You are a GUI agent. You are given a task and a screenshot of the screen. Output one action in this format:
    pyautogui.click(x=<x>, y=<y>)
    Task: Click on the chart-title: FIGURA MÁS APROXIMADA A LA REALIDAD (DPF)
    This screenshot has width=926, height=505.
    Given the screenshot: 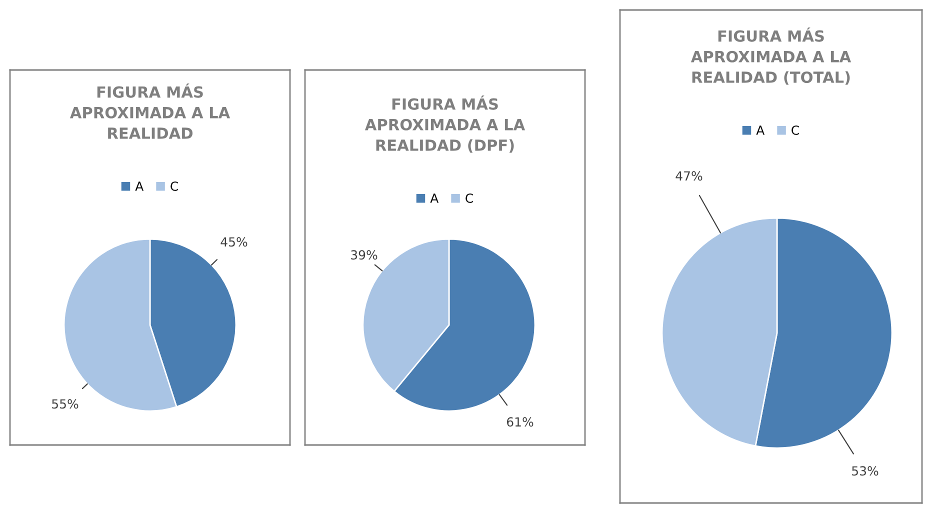 What is the action you would take?
    pyautogui.click(x=445, y=124)
    